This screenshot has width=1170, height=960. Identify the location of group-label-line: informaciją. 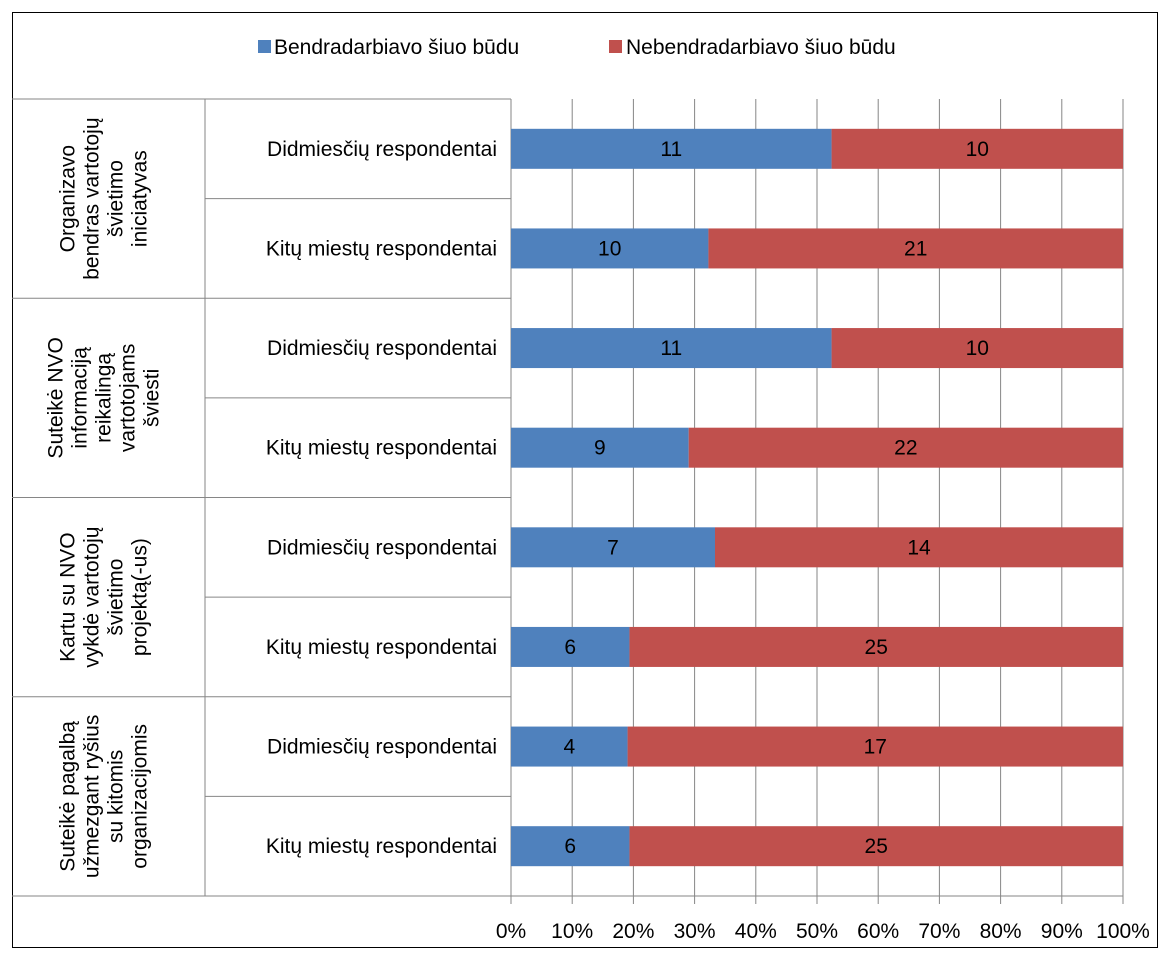
(80, 398).